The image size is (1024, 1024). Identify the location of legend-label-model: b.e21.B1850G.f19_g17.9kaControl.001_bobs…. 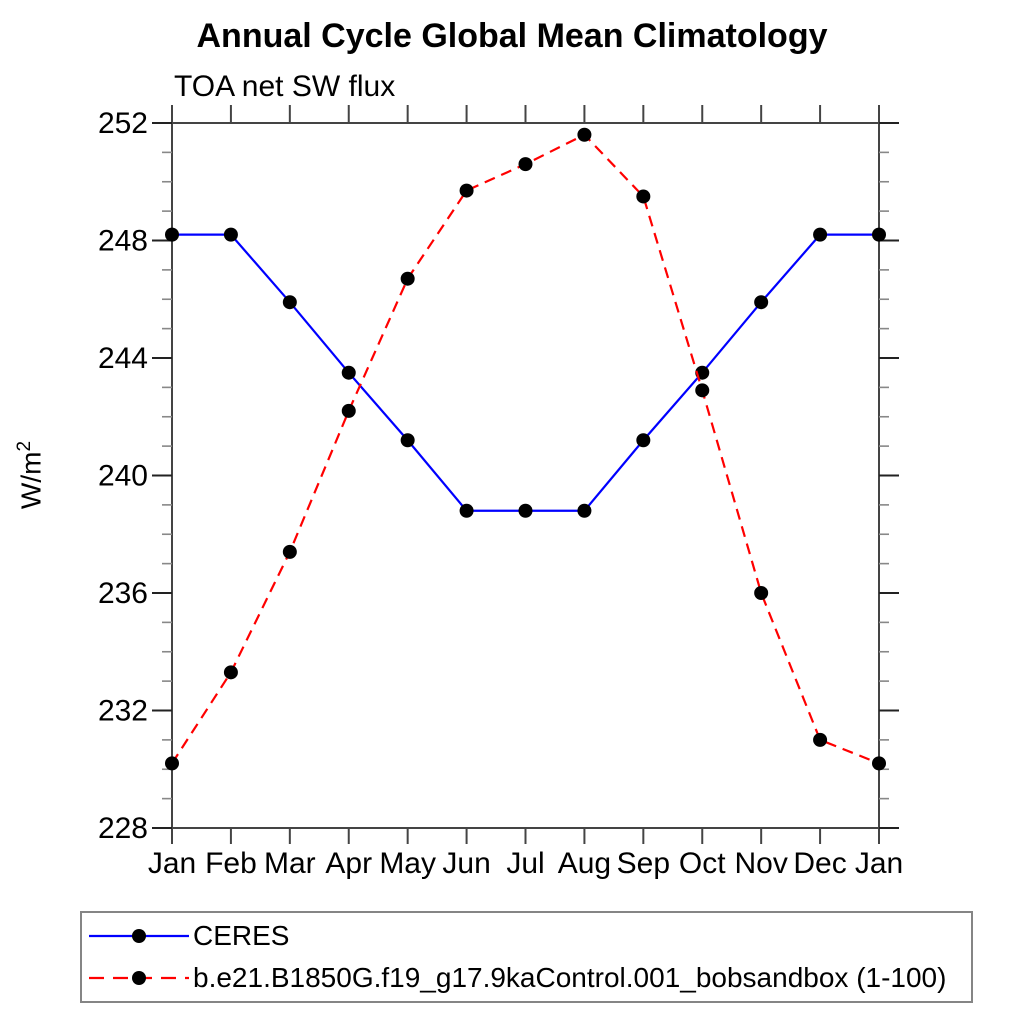
(570, 978).